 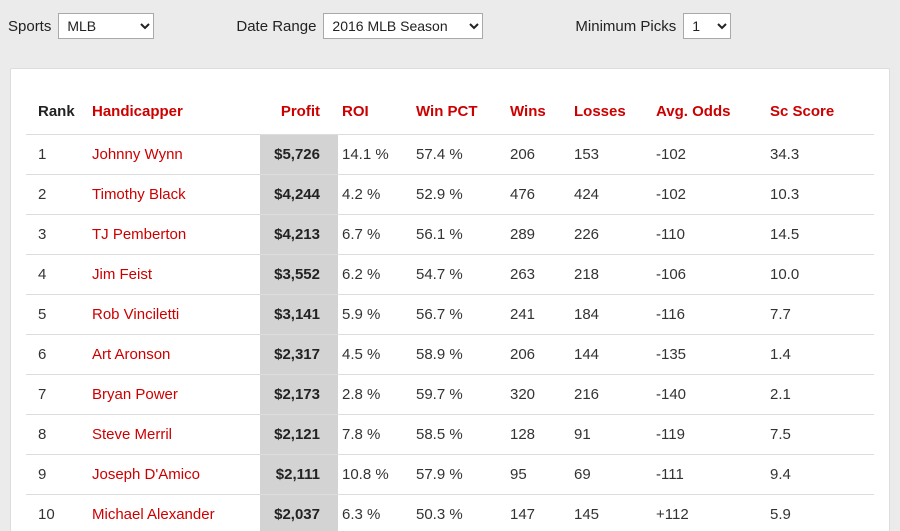 What do you see at coordinates (375, 112) in the screenshot?
I see `column-header-roi: ROI` at bounding box center [375, 112].